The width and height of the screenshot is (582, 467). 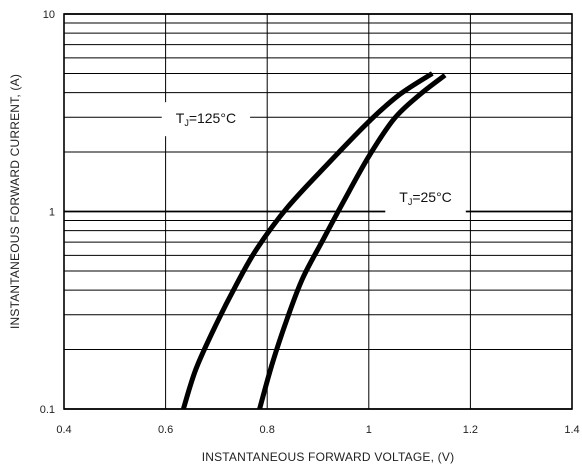 I want to click on x-tick-label: 0.8, so click(x=267, y=430).